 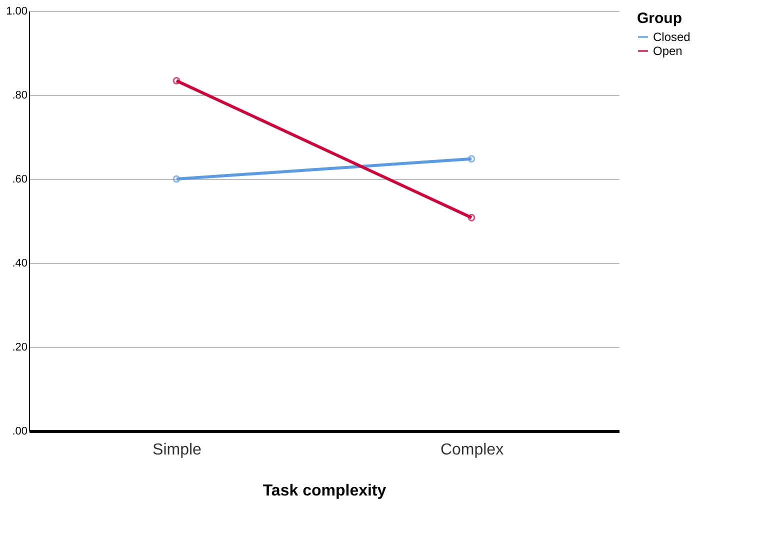 I want to click on legend-label: Open, so click(x=667, y=51).